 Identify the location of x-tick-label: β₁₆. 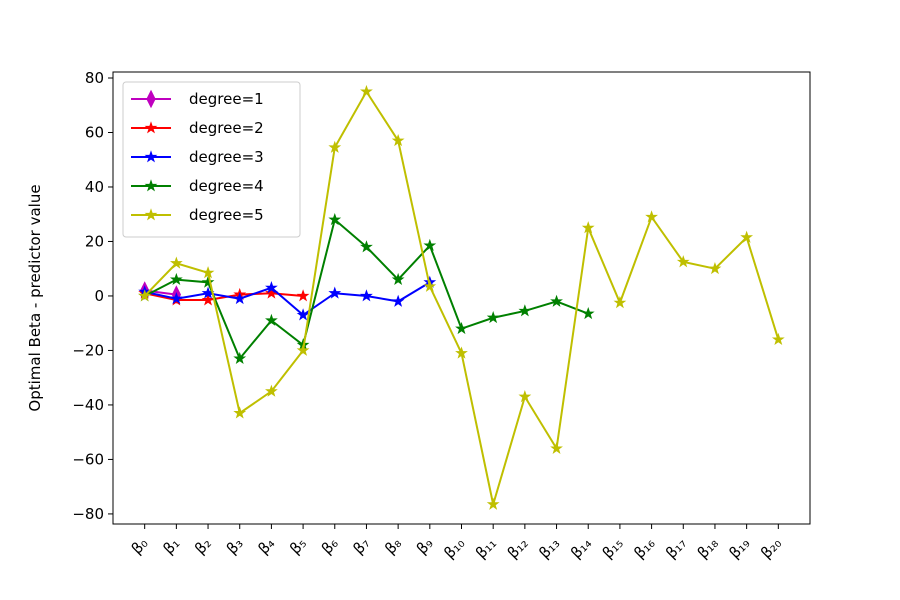
(644, 548).